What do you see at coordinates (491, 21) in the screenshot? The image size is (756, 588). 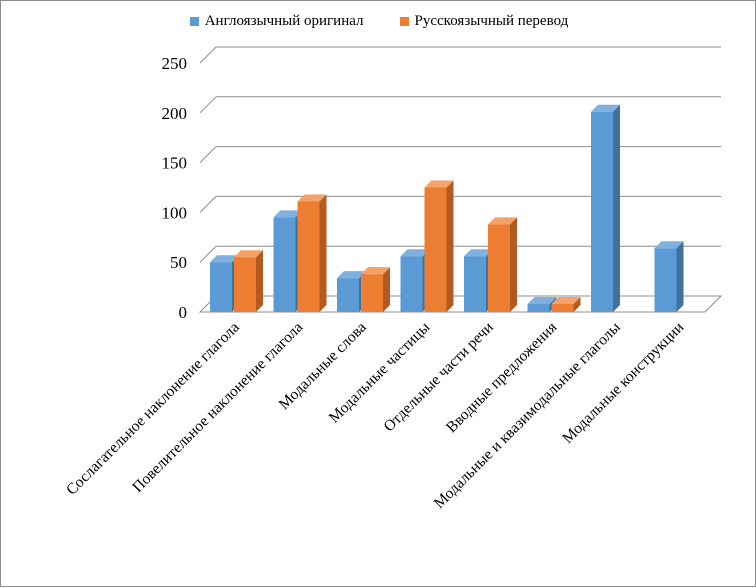 I see `legend-label-translation: Русскоязычный перевод` at bounding box center [491, 21].